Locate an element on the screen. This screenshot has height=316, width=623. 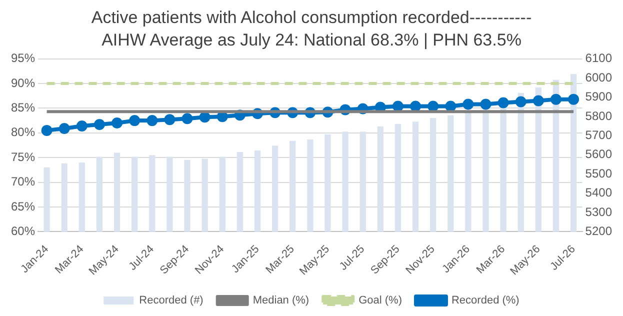
y2-tick-label: 5800 is located at coordinates (598, 115).